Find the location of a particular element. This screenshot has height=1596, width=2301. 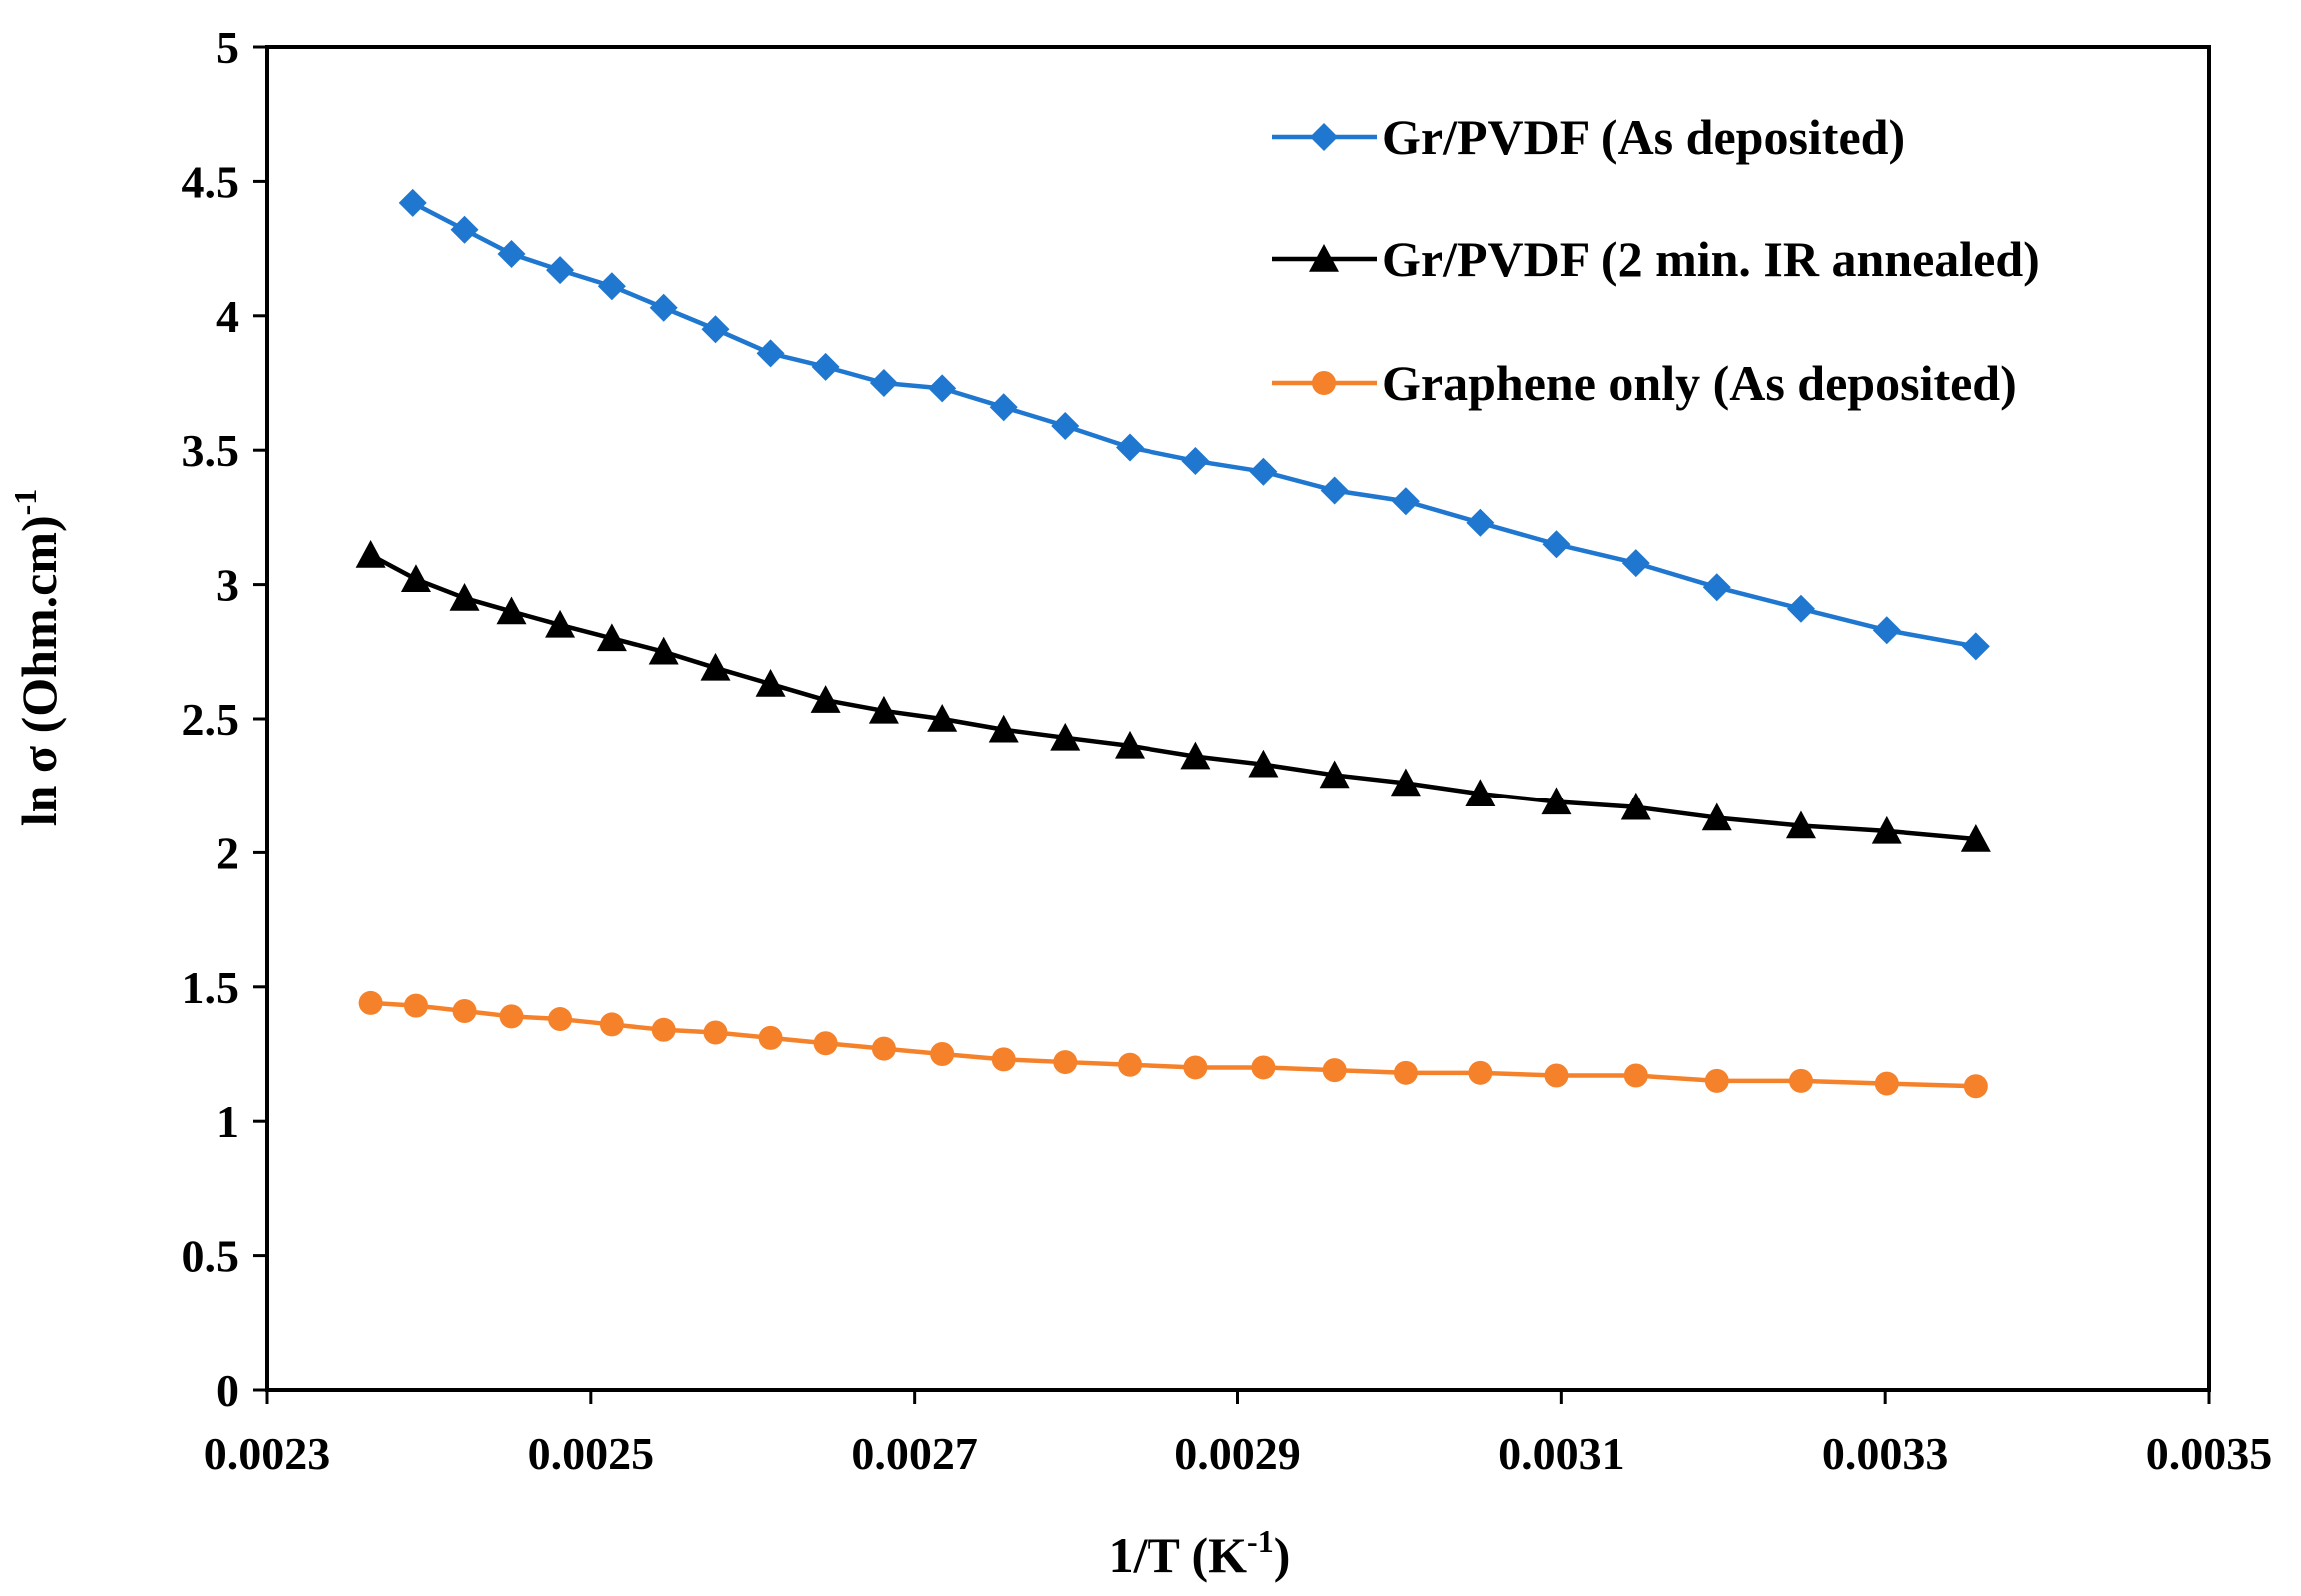

legend-label: Gr/PVDF (As deposited) is located at coordinates (1643, 137).